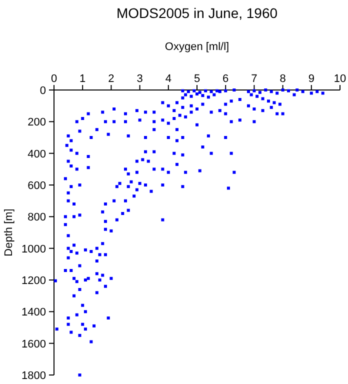 The height and width of the screenshot is (384, 348). What do you see at coordinates (111, 79) in the screenshot?
I see `x-tick-label: 2` at bounding box center [111, 79].